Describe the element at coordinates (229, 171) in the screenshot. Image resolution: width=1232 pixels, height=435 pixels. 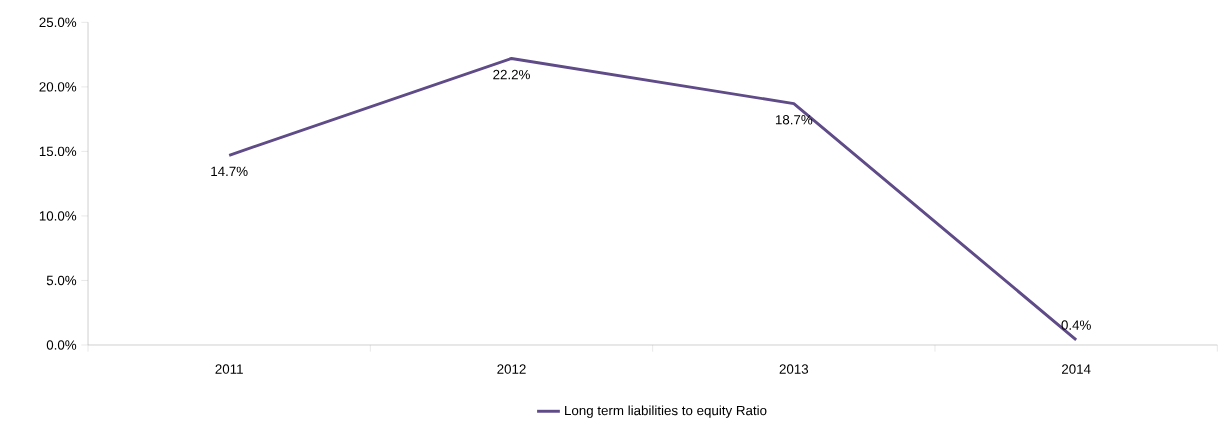
I see `data-label: 14.7%` at that location.